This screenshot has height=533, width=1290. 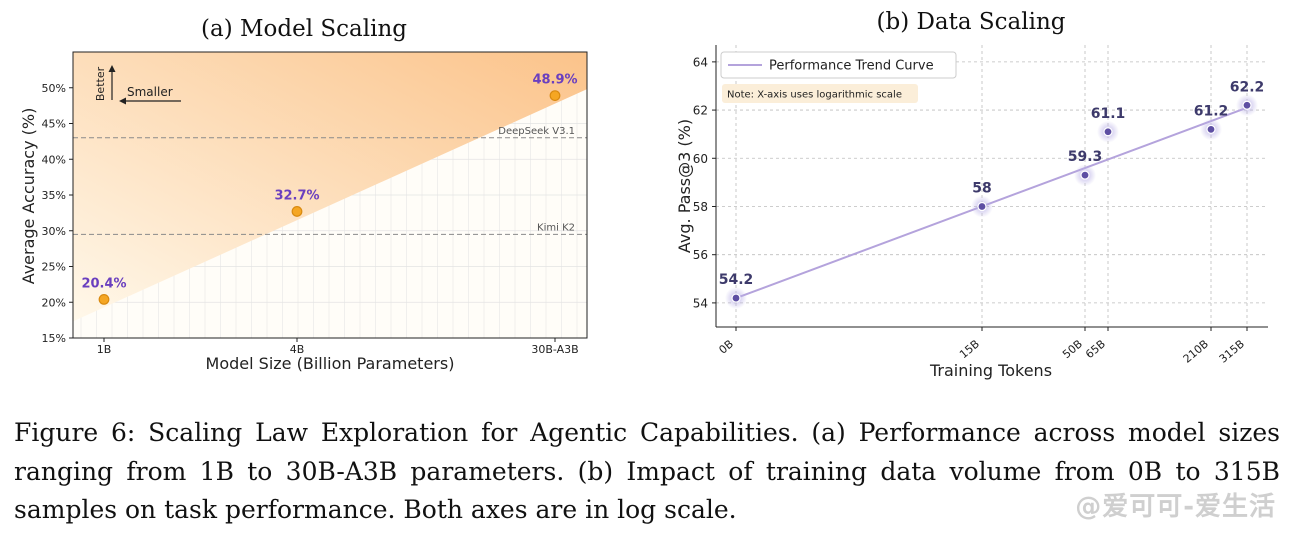 I want to click on x-tick-label: 0B, so click(x=725, y=346).